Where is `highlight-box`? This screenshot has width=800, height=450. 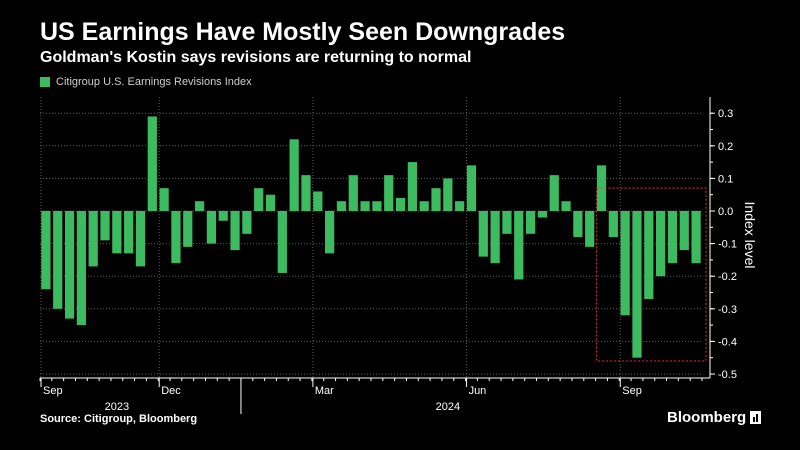
highlight-box is located at coordinates (651, 274).